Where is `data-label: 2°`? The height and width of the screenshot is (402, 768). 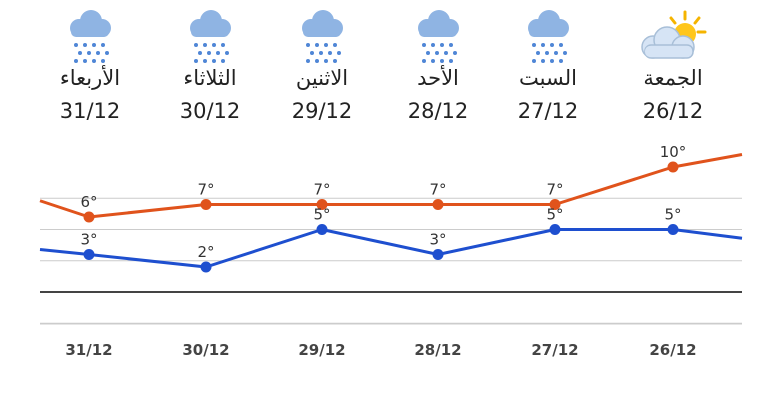 data-label: 2° is located at coordinates (205, 252).